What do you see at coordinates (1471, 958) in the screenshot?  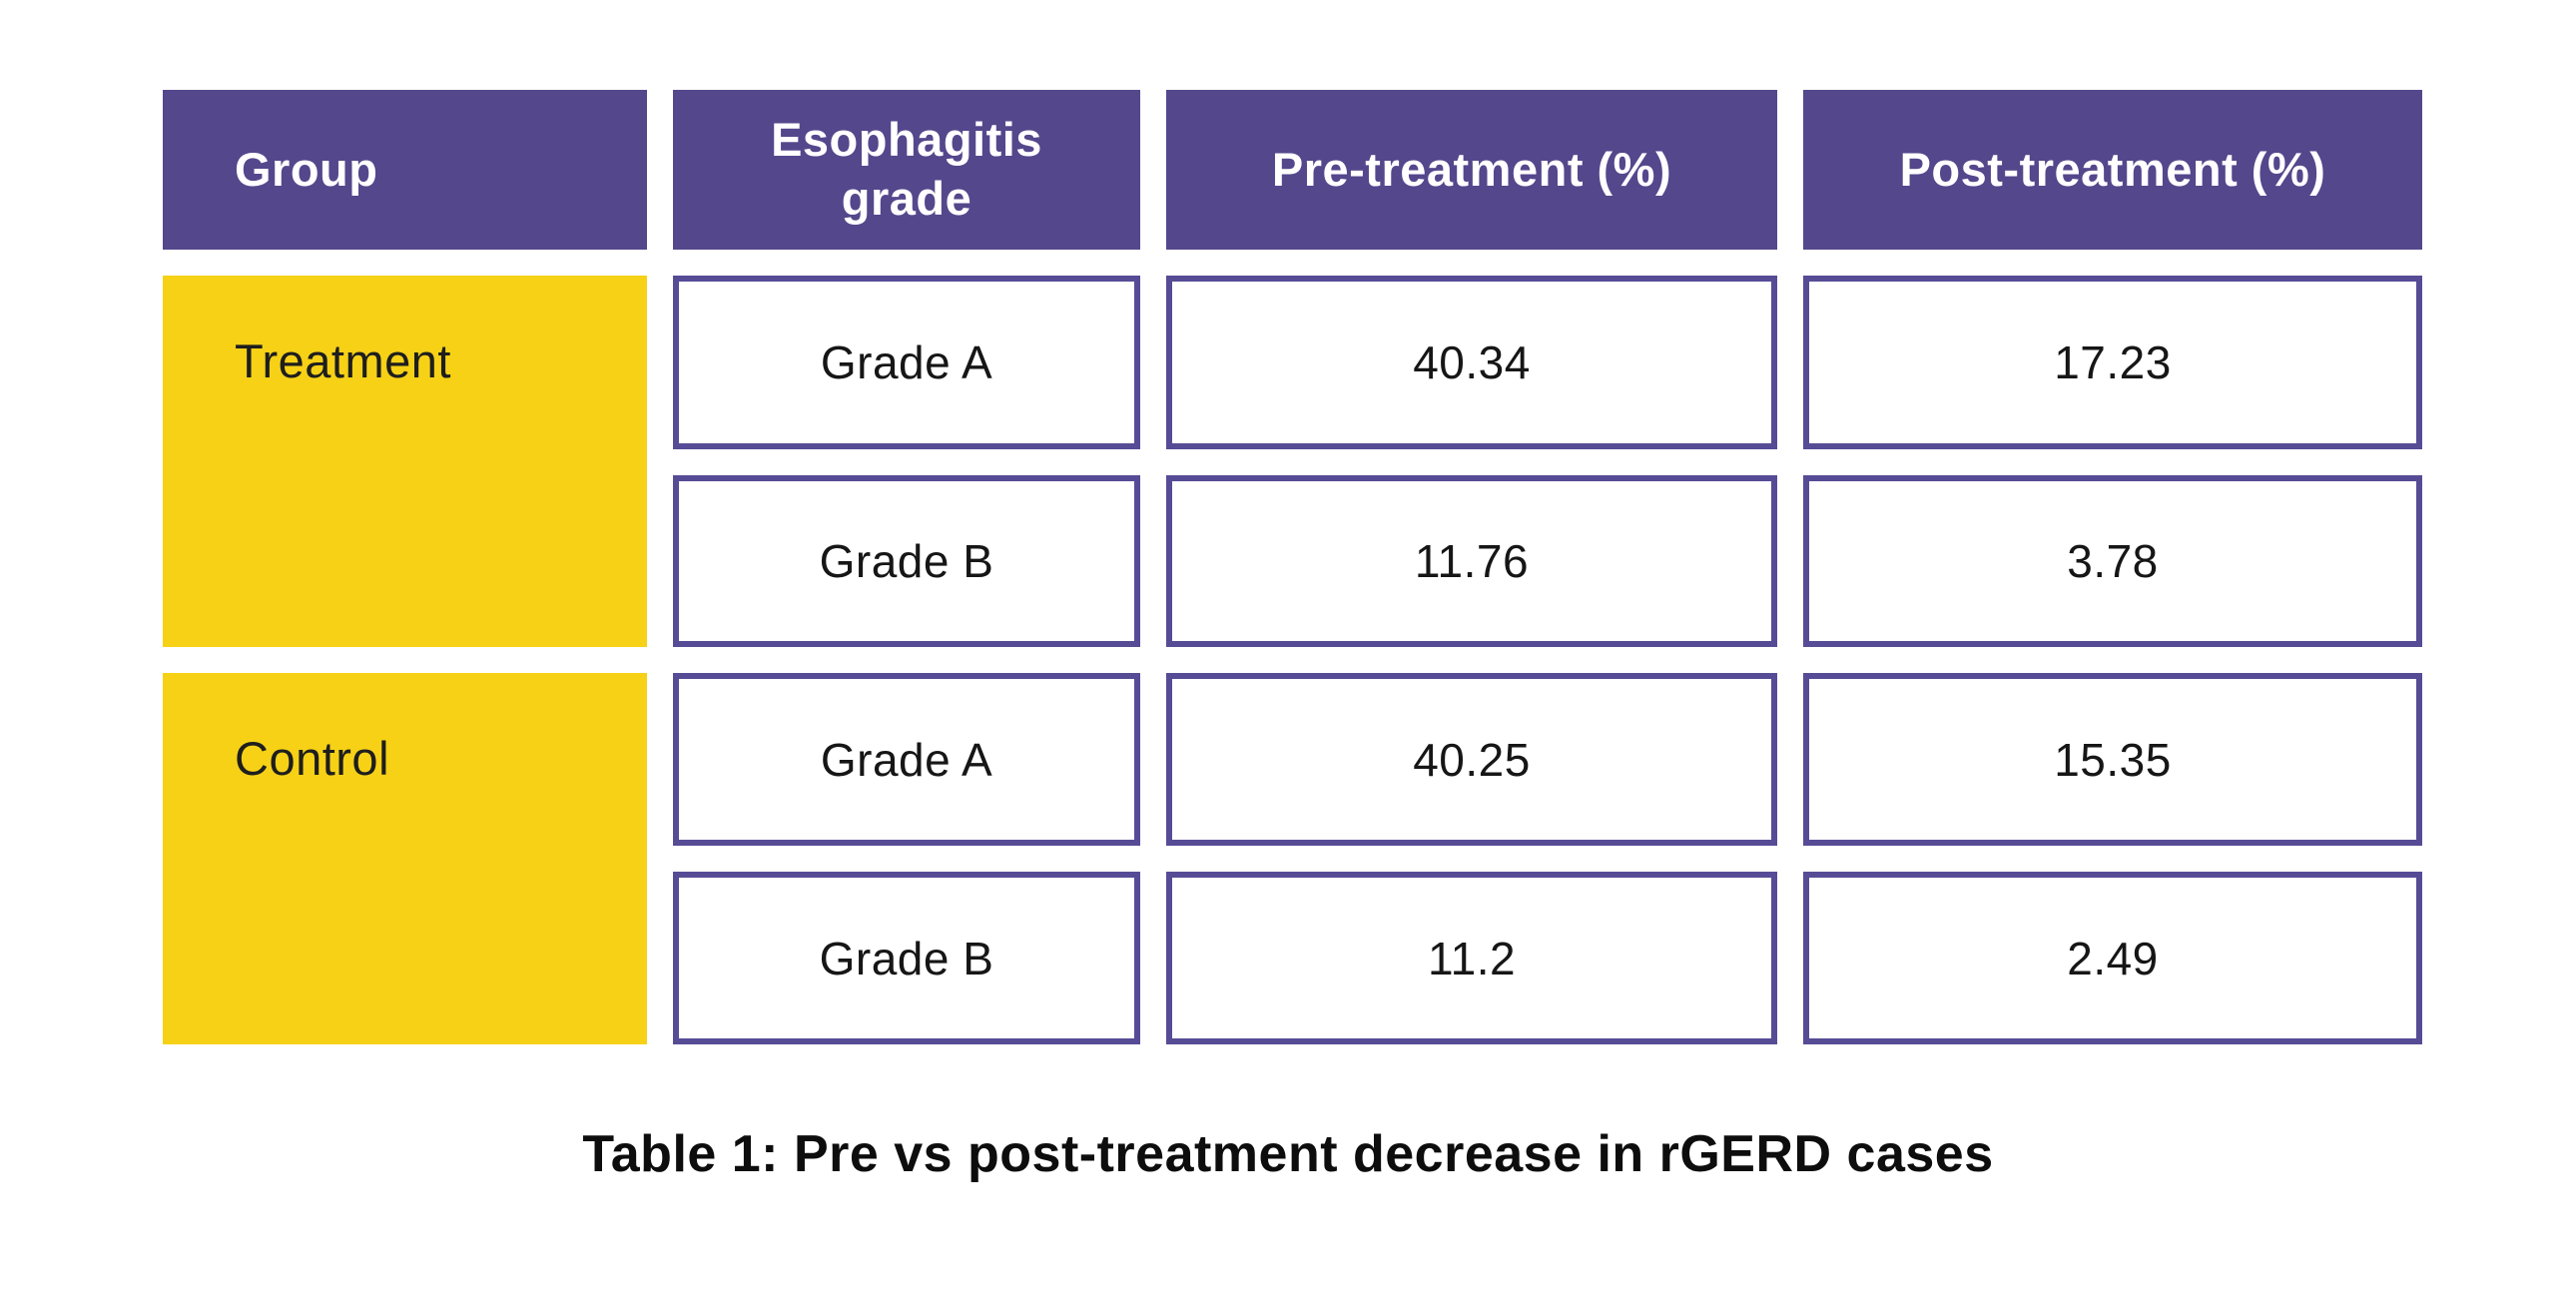 I see `control-grade-b-pre-value: 11.2` at bounding box center [1471, 958].